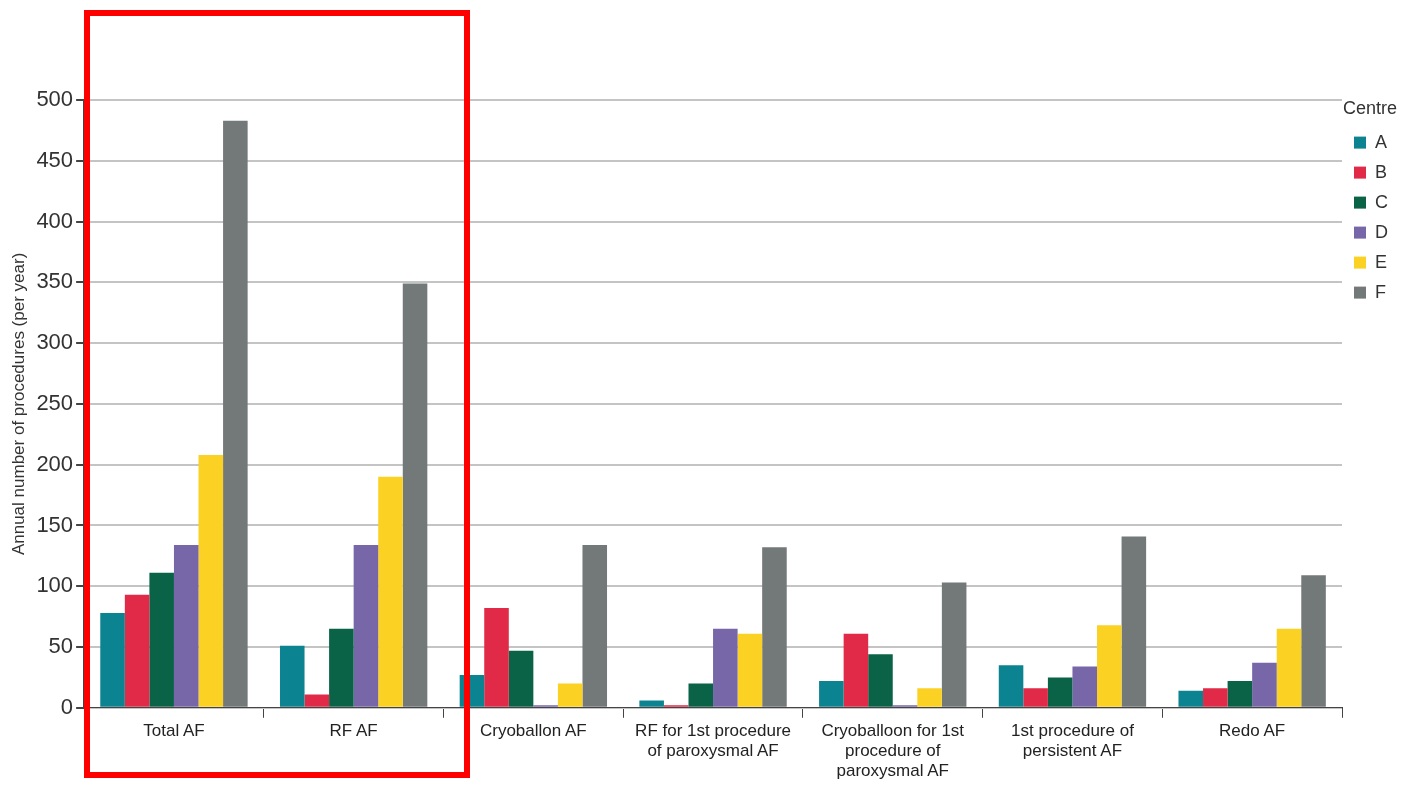 The width and height of the screenshot is (1408, 790). Describe the element at coordinates (1381, 261) in the screenshot. I see `legend-label: E` at that location.